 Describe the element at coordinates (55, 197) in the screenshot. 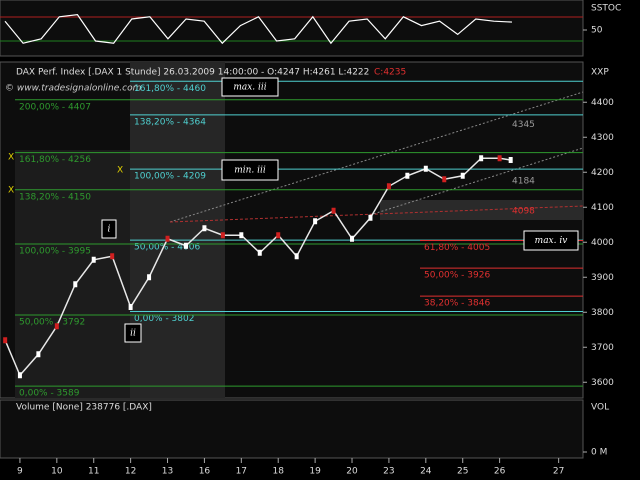

I see `level-label: 138,20% - 4150` at that location.